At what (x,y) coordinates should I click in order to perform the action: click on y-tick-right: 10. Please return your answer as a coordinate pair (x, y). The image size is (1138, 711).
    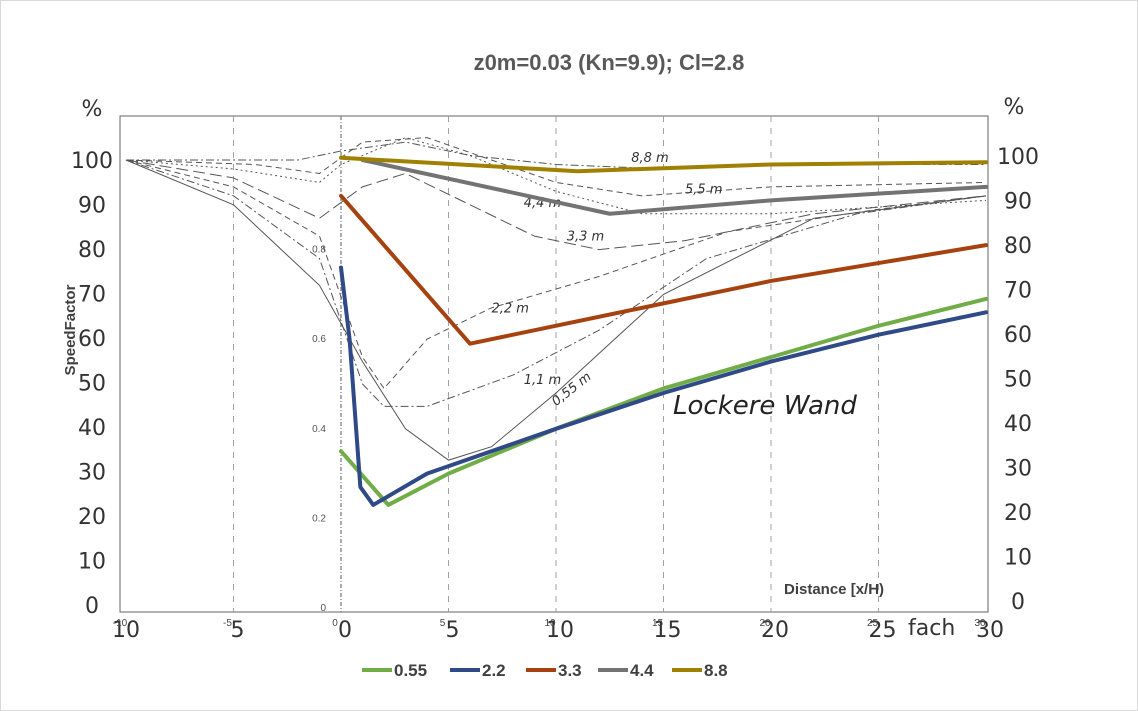
    Looking at the image, I should click on (1018, 558).